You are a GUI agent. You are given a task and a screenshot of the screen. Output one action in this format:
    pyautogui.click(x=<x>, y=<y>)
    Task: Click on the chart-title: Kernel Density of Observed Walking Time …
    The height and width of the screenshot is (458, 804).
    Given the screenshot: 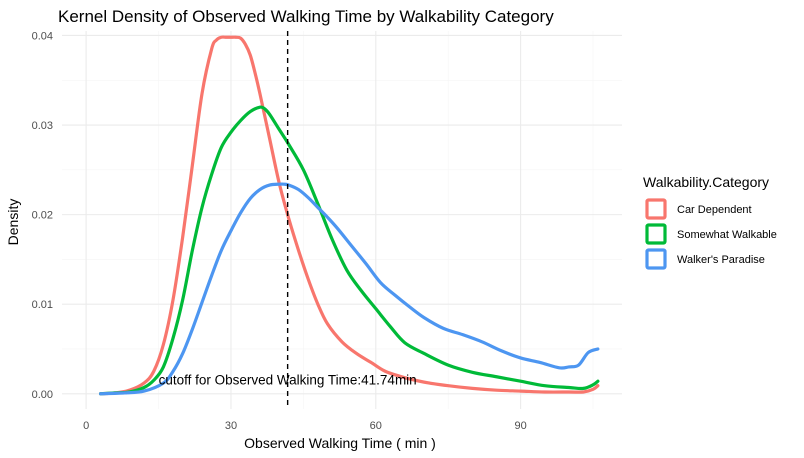 What is the action you would take?
    pyautogui.click(x=306, y=16)
    